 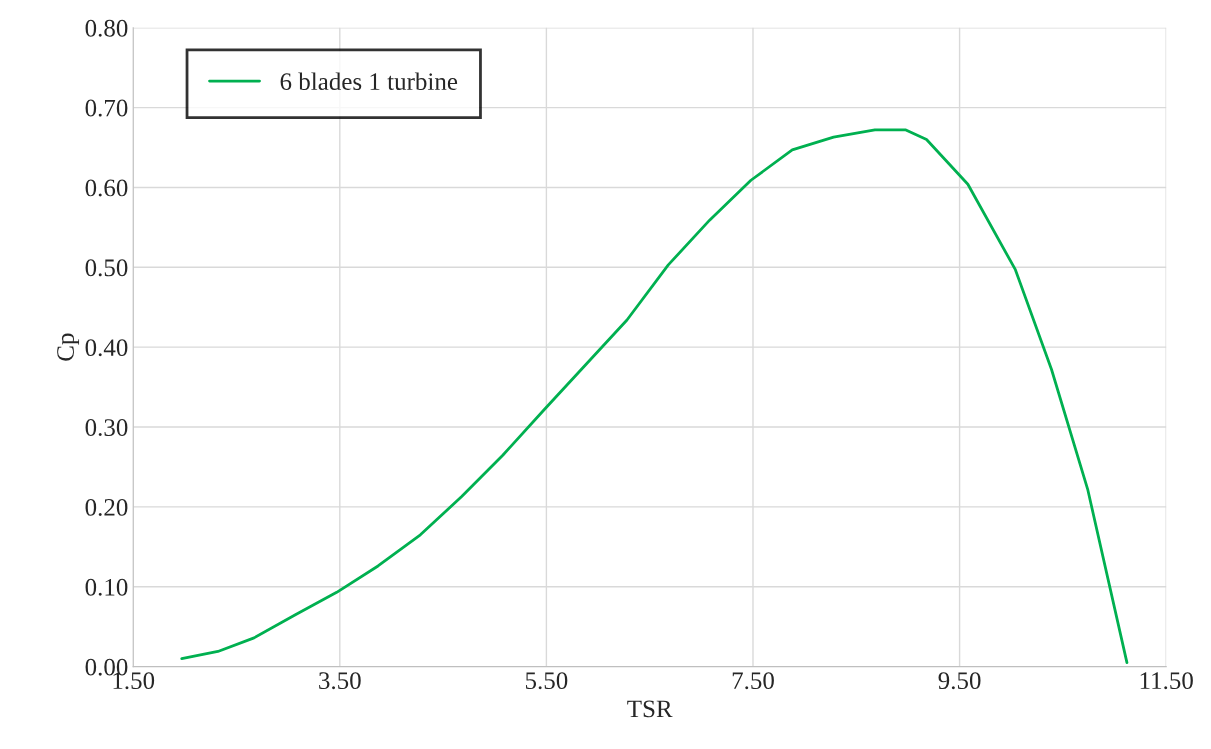 What do you see at coordinates (68, 347) in the screenshot?
I see `y-axis-title: Cp` at bounding box center [68, 347].